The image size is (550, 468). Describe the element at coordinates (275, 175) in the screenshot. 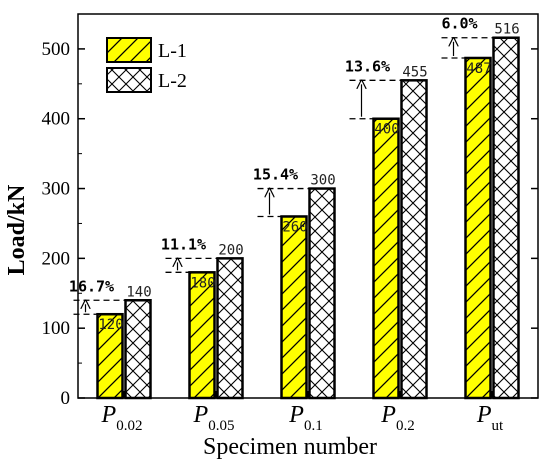

I see `increase-label: 15.4%` at that location.